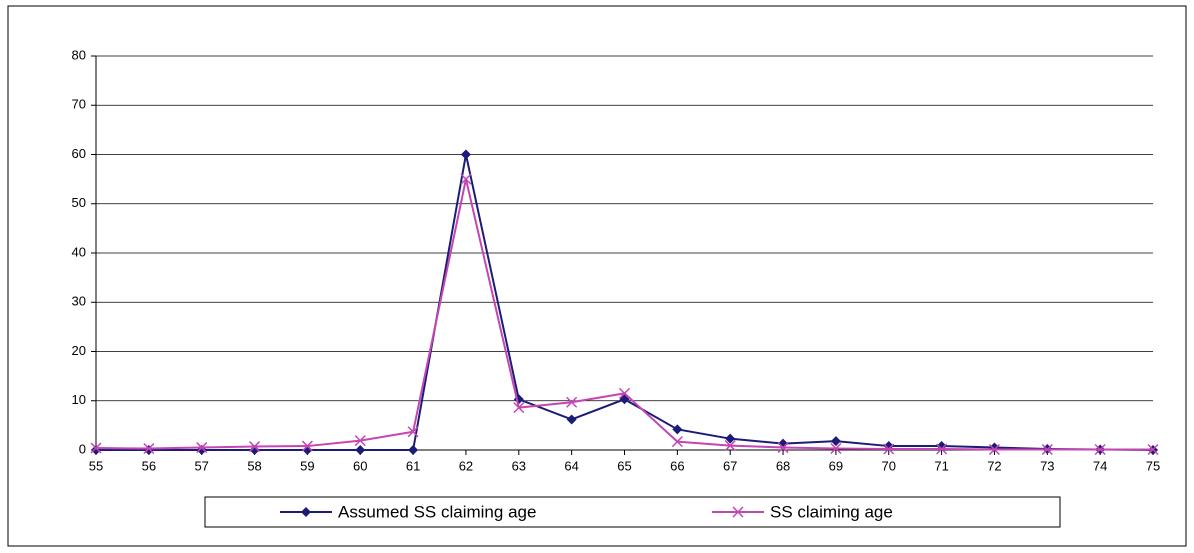 The height and width of the screenshot is (553, 1194). I want to click on legend: Assumed SS claiming age SS claiming age, so click(632, 512).